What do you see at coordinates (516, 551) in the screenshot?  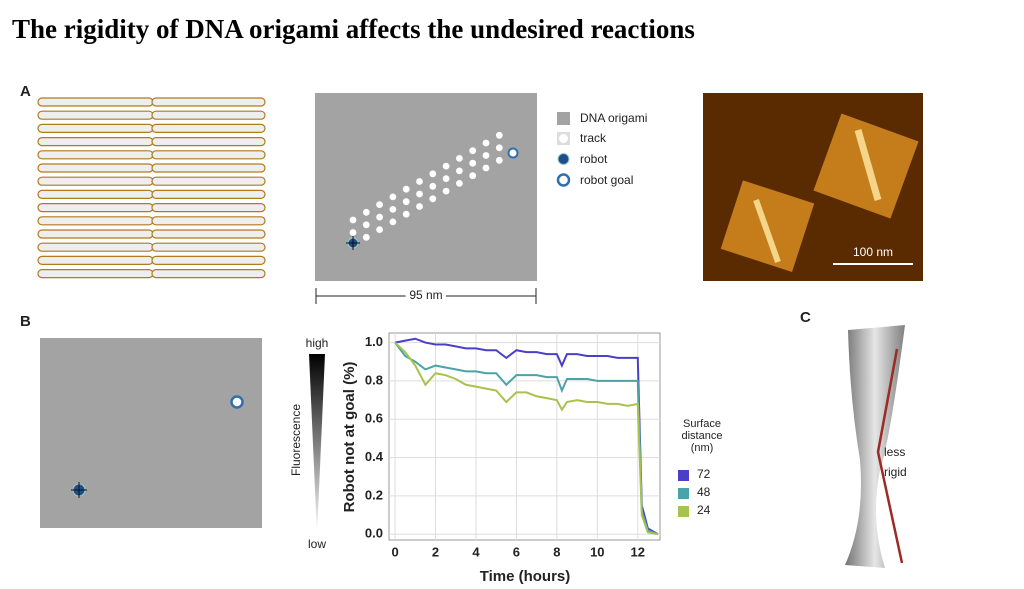 I see `x-tick-label: 6` at bounding box center [516, 551].